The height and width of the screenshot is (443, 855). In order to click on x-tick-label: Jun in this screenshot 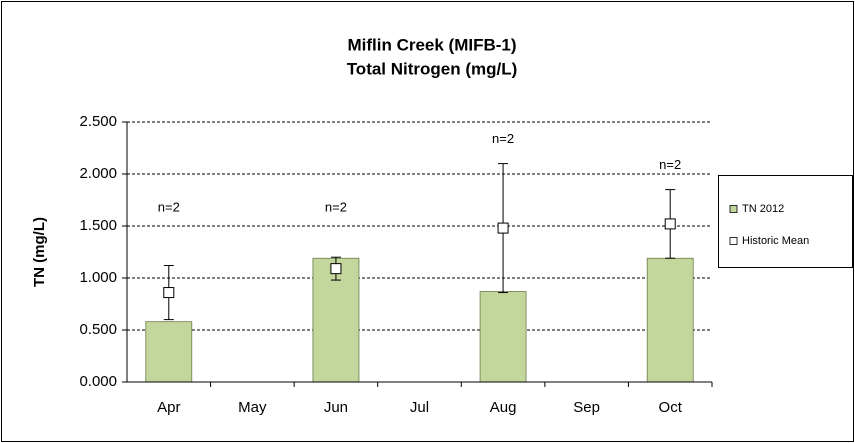, I will do `click(336, 407)`.